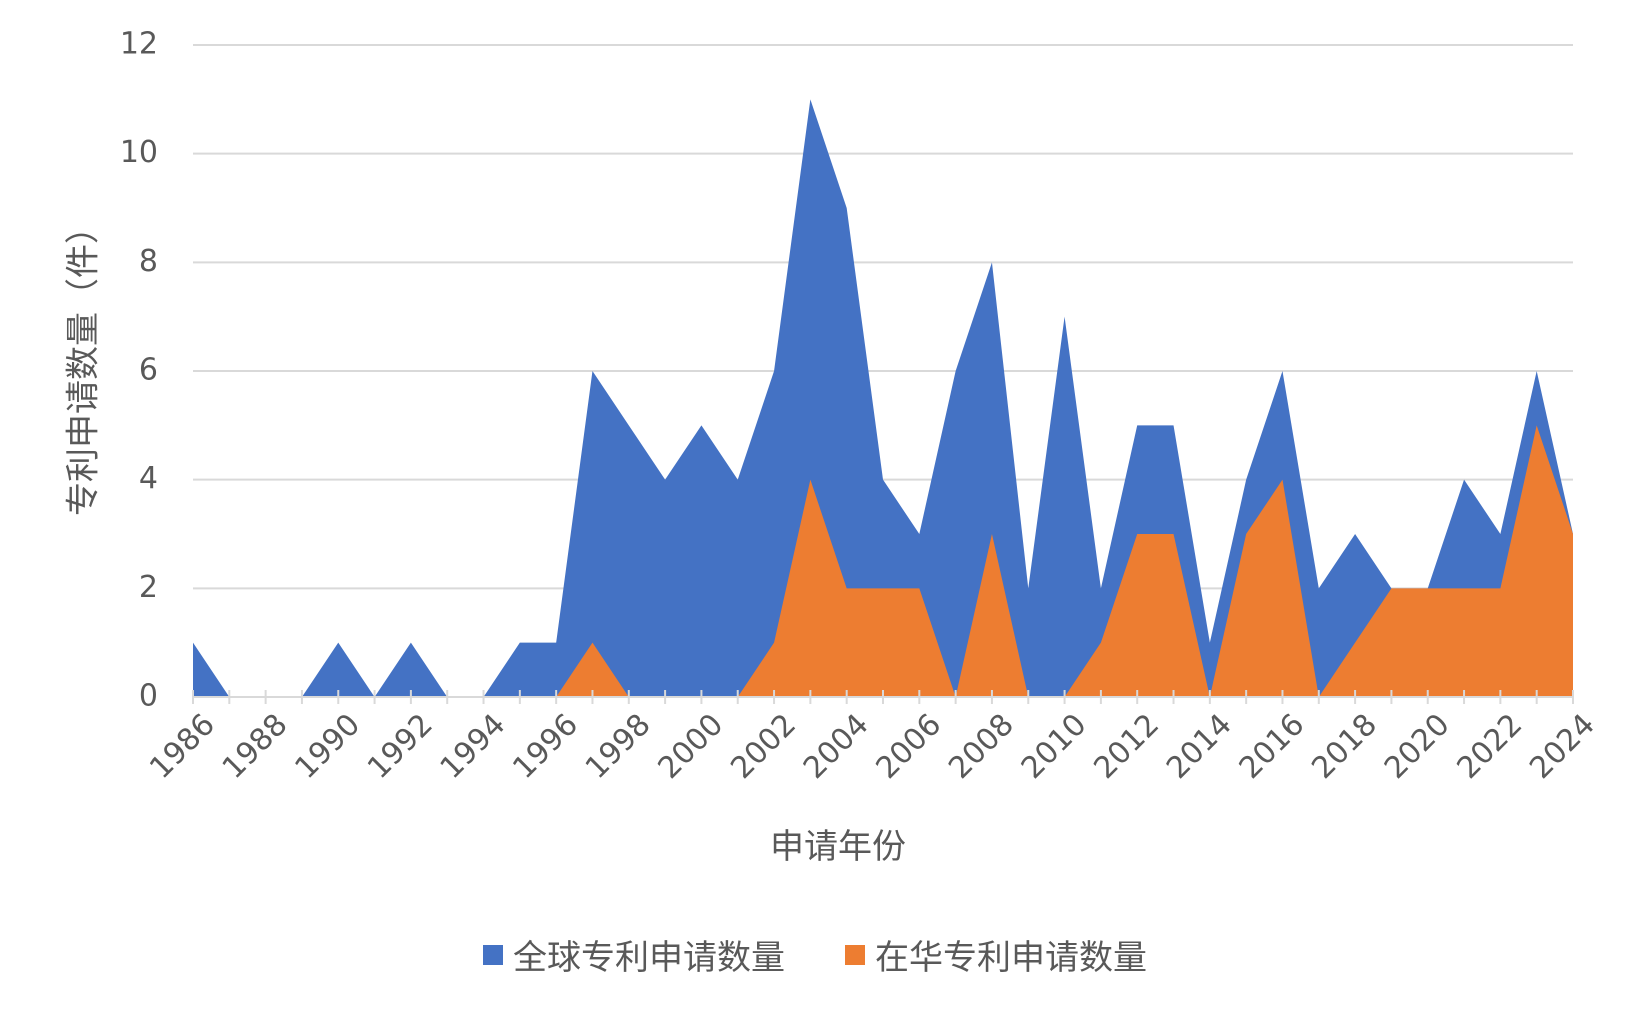 This screenshot has height=1013, width=1630. I want to click on x-tick-label: 2002, so click(763, 746).